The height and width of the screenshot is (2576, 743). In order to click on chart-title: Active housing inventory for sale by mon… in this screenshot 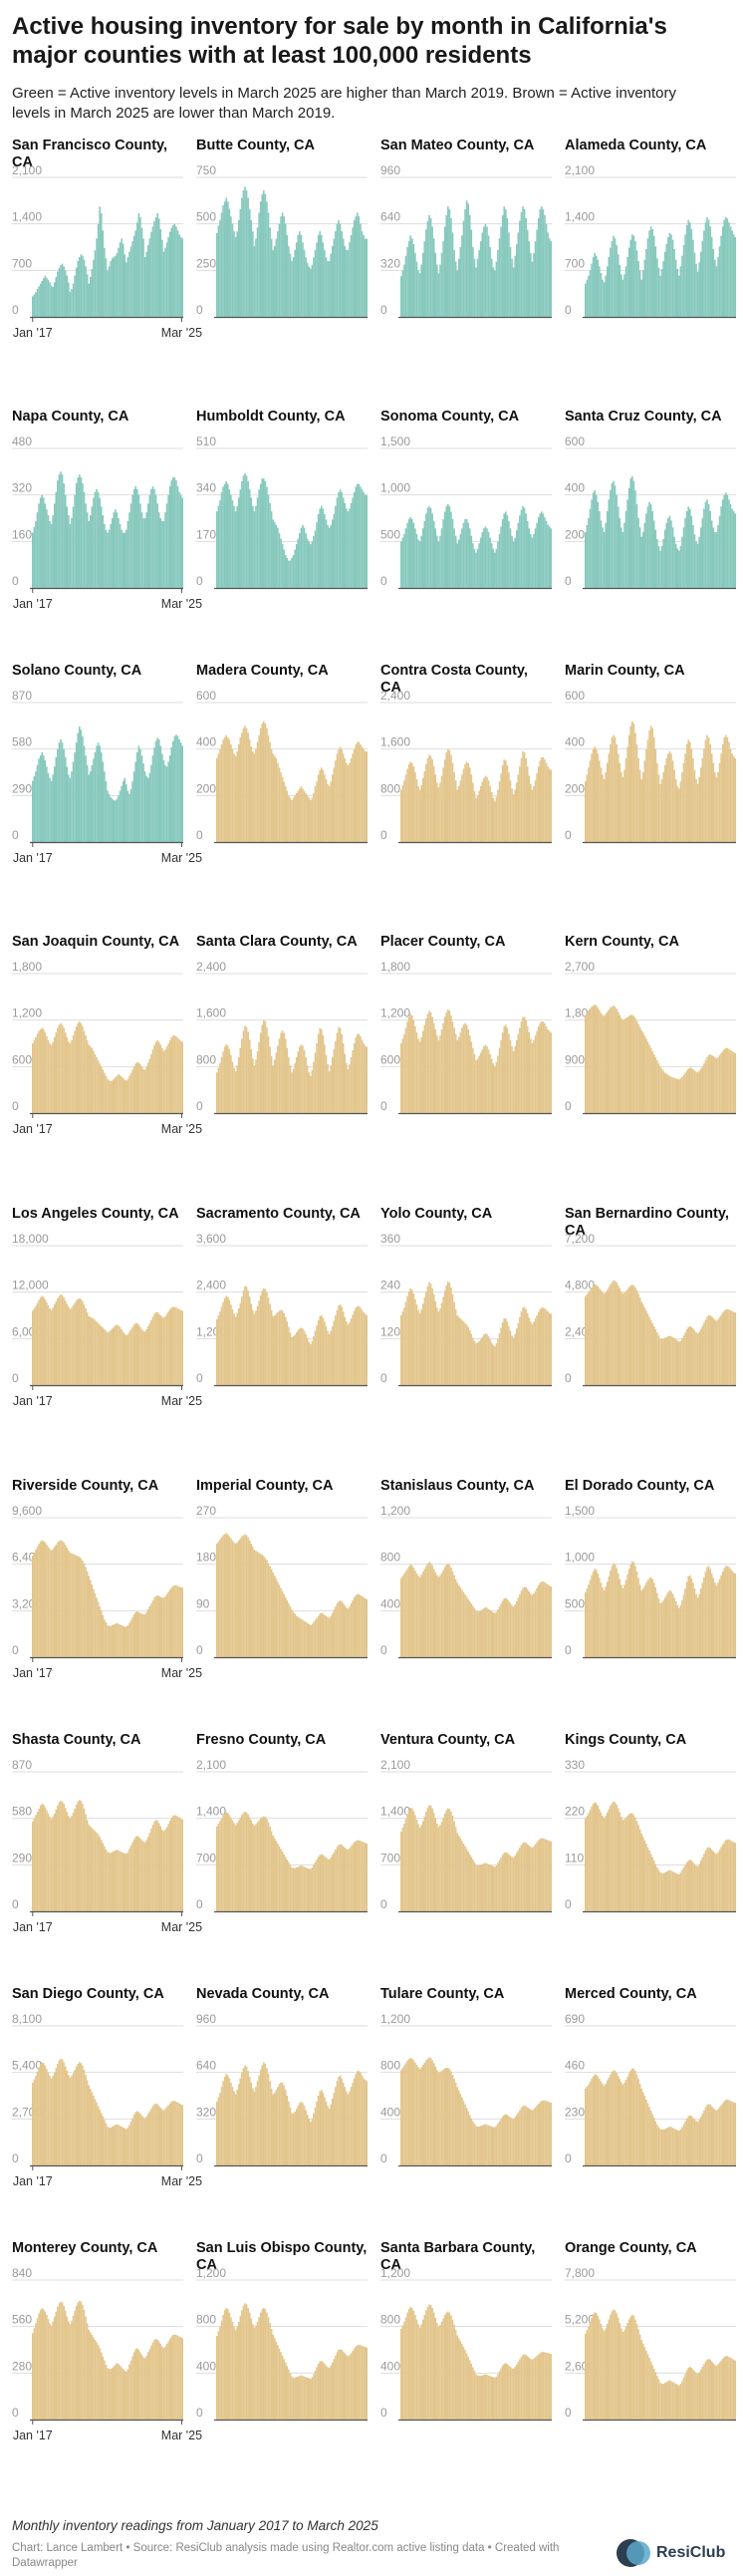, I will do `click(339, 41)`.